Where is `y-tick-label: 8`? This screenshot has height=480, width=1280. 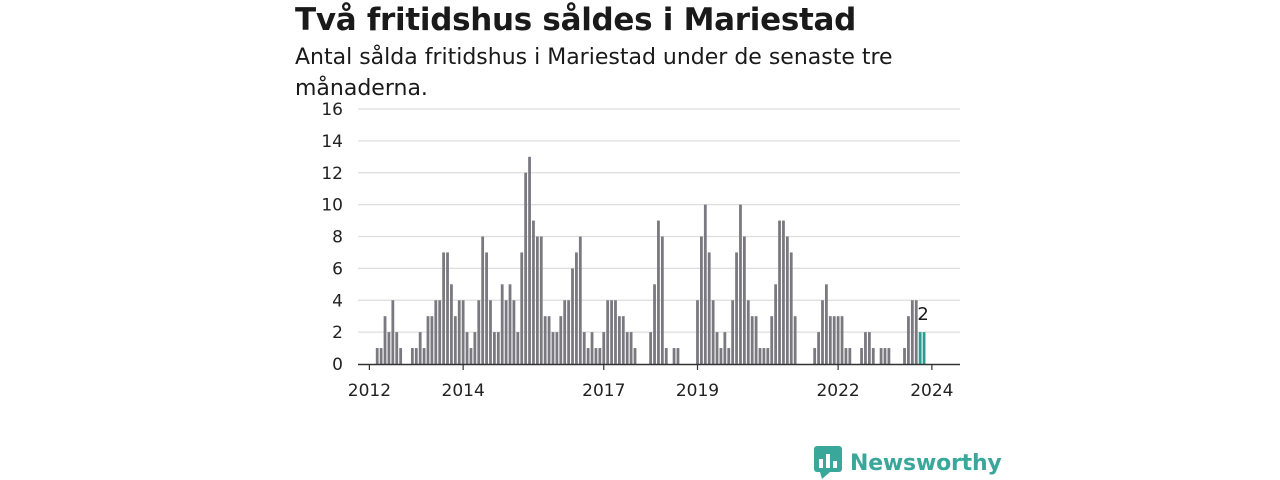 y-tick-label: 8 is located at coordinates (337, 238).